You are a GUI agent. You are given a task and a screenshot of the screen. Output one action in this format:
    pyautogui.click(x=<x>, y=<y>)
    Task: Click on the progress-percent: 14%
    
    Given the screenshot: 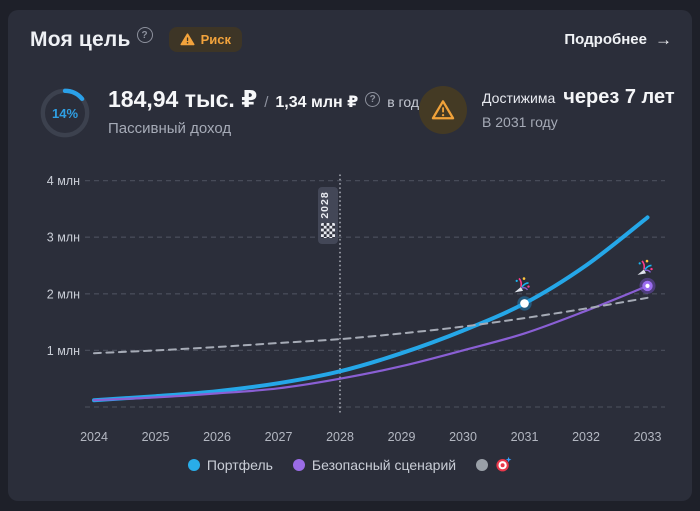 What is the action you would take?
    pyautogui.click(x=65, y=113)
    